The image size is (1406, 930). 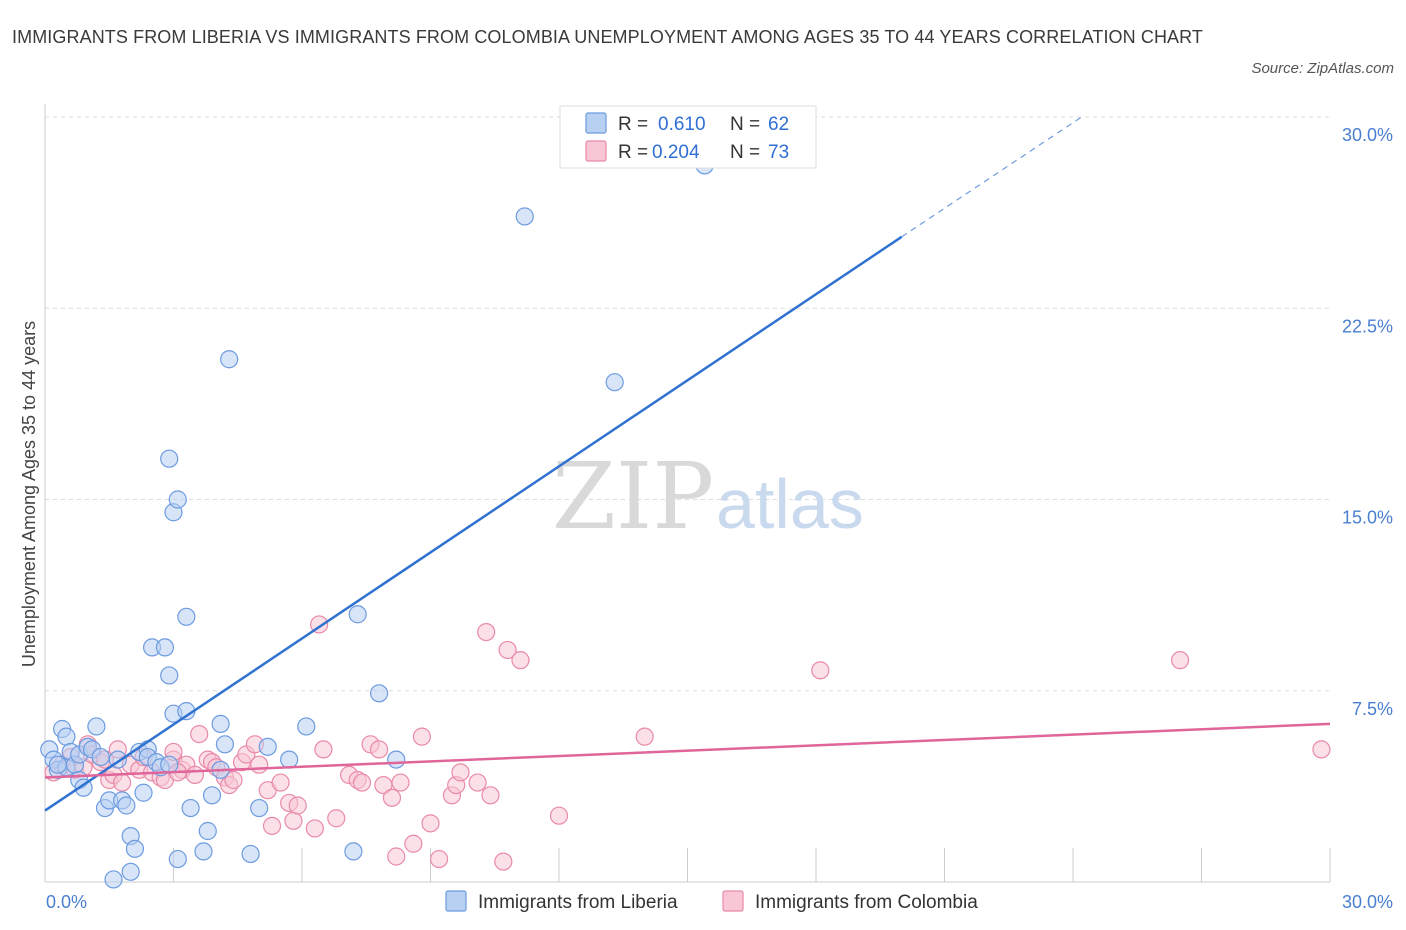 I want to click on x-tick-label: 0.0%, so click(x=66, y=902).